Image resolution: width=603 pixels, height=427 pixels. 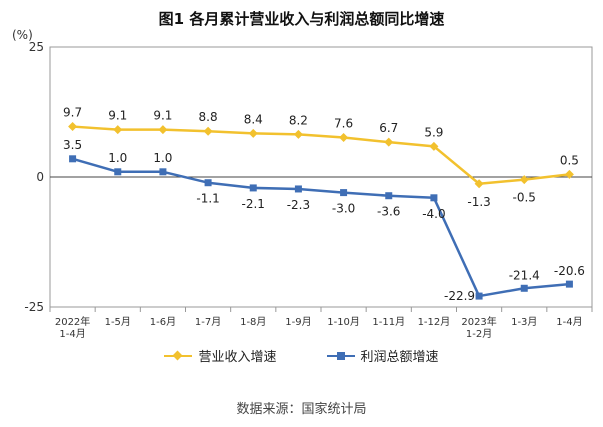 What do you see at coordinates (343, 322) in the screenshot?
I see `x-tick-label: 1-10月` at bounding box center [343, 322].